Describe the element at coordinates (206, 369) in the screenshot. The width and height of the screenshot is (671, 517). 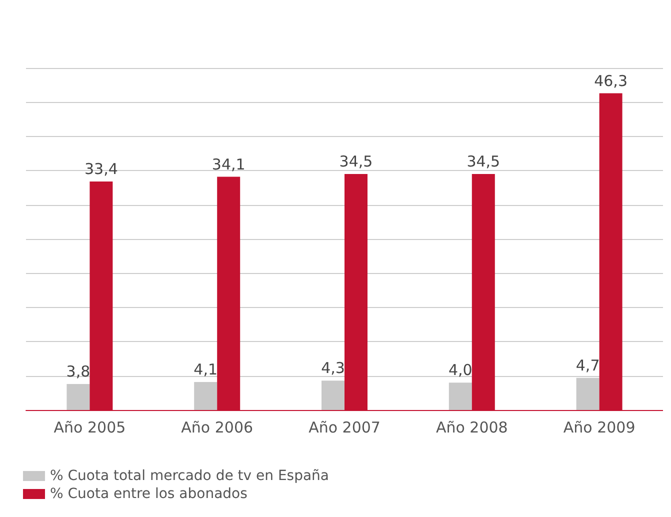
I see `data-label: 4,1` at that location.